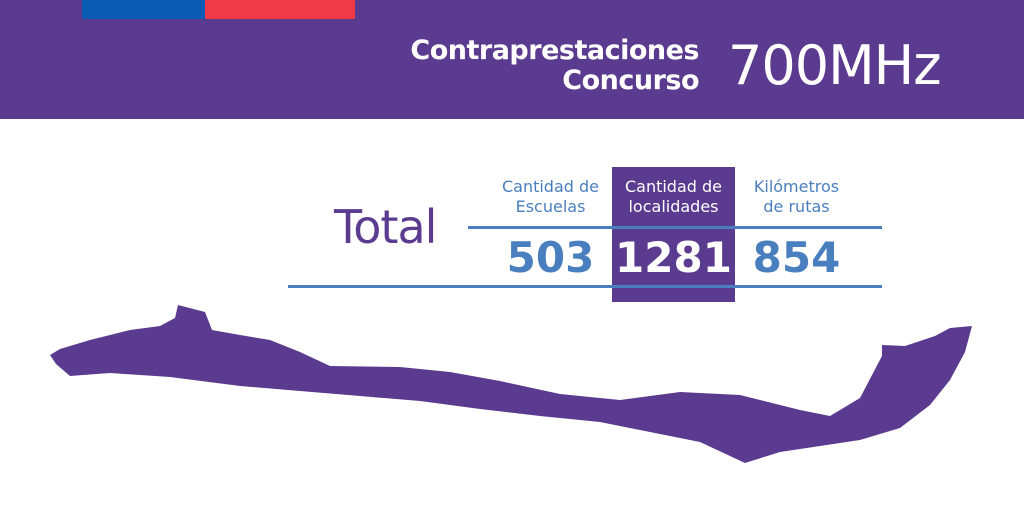  Describe the element at coordinates (550, 257) in the screenshot. I see `value-escuelas: 503` at that location.